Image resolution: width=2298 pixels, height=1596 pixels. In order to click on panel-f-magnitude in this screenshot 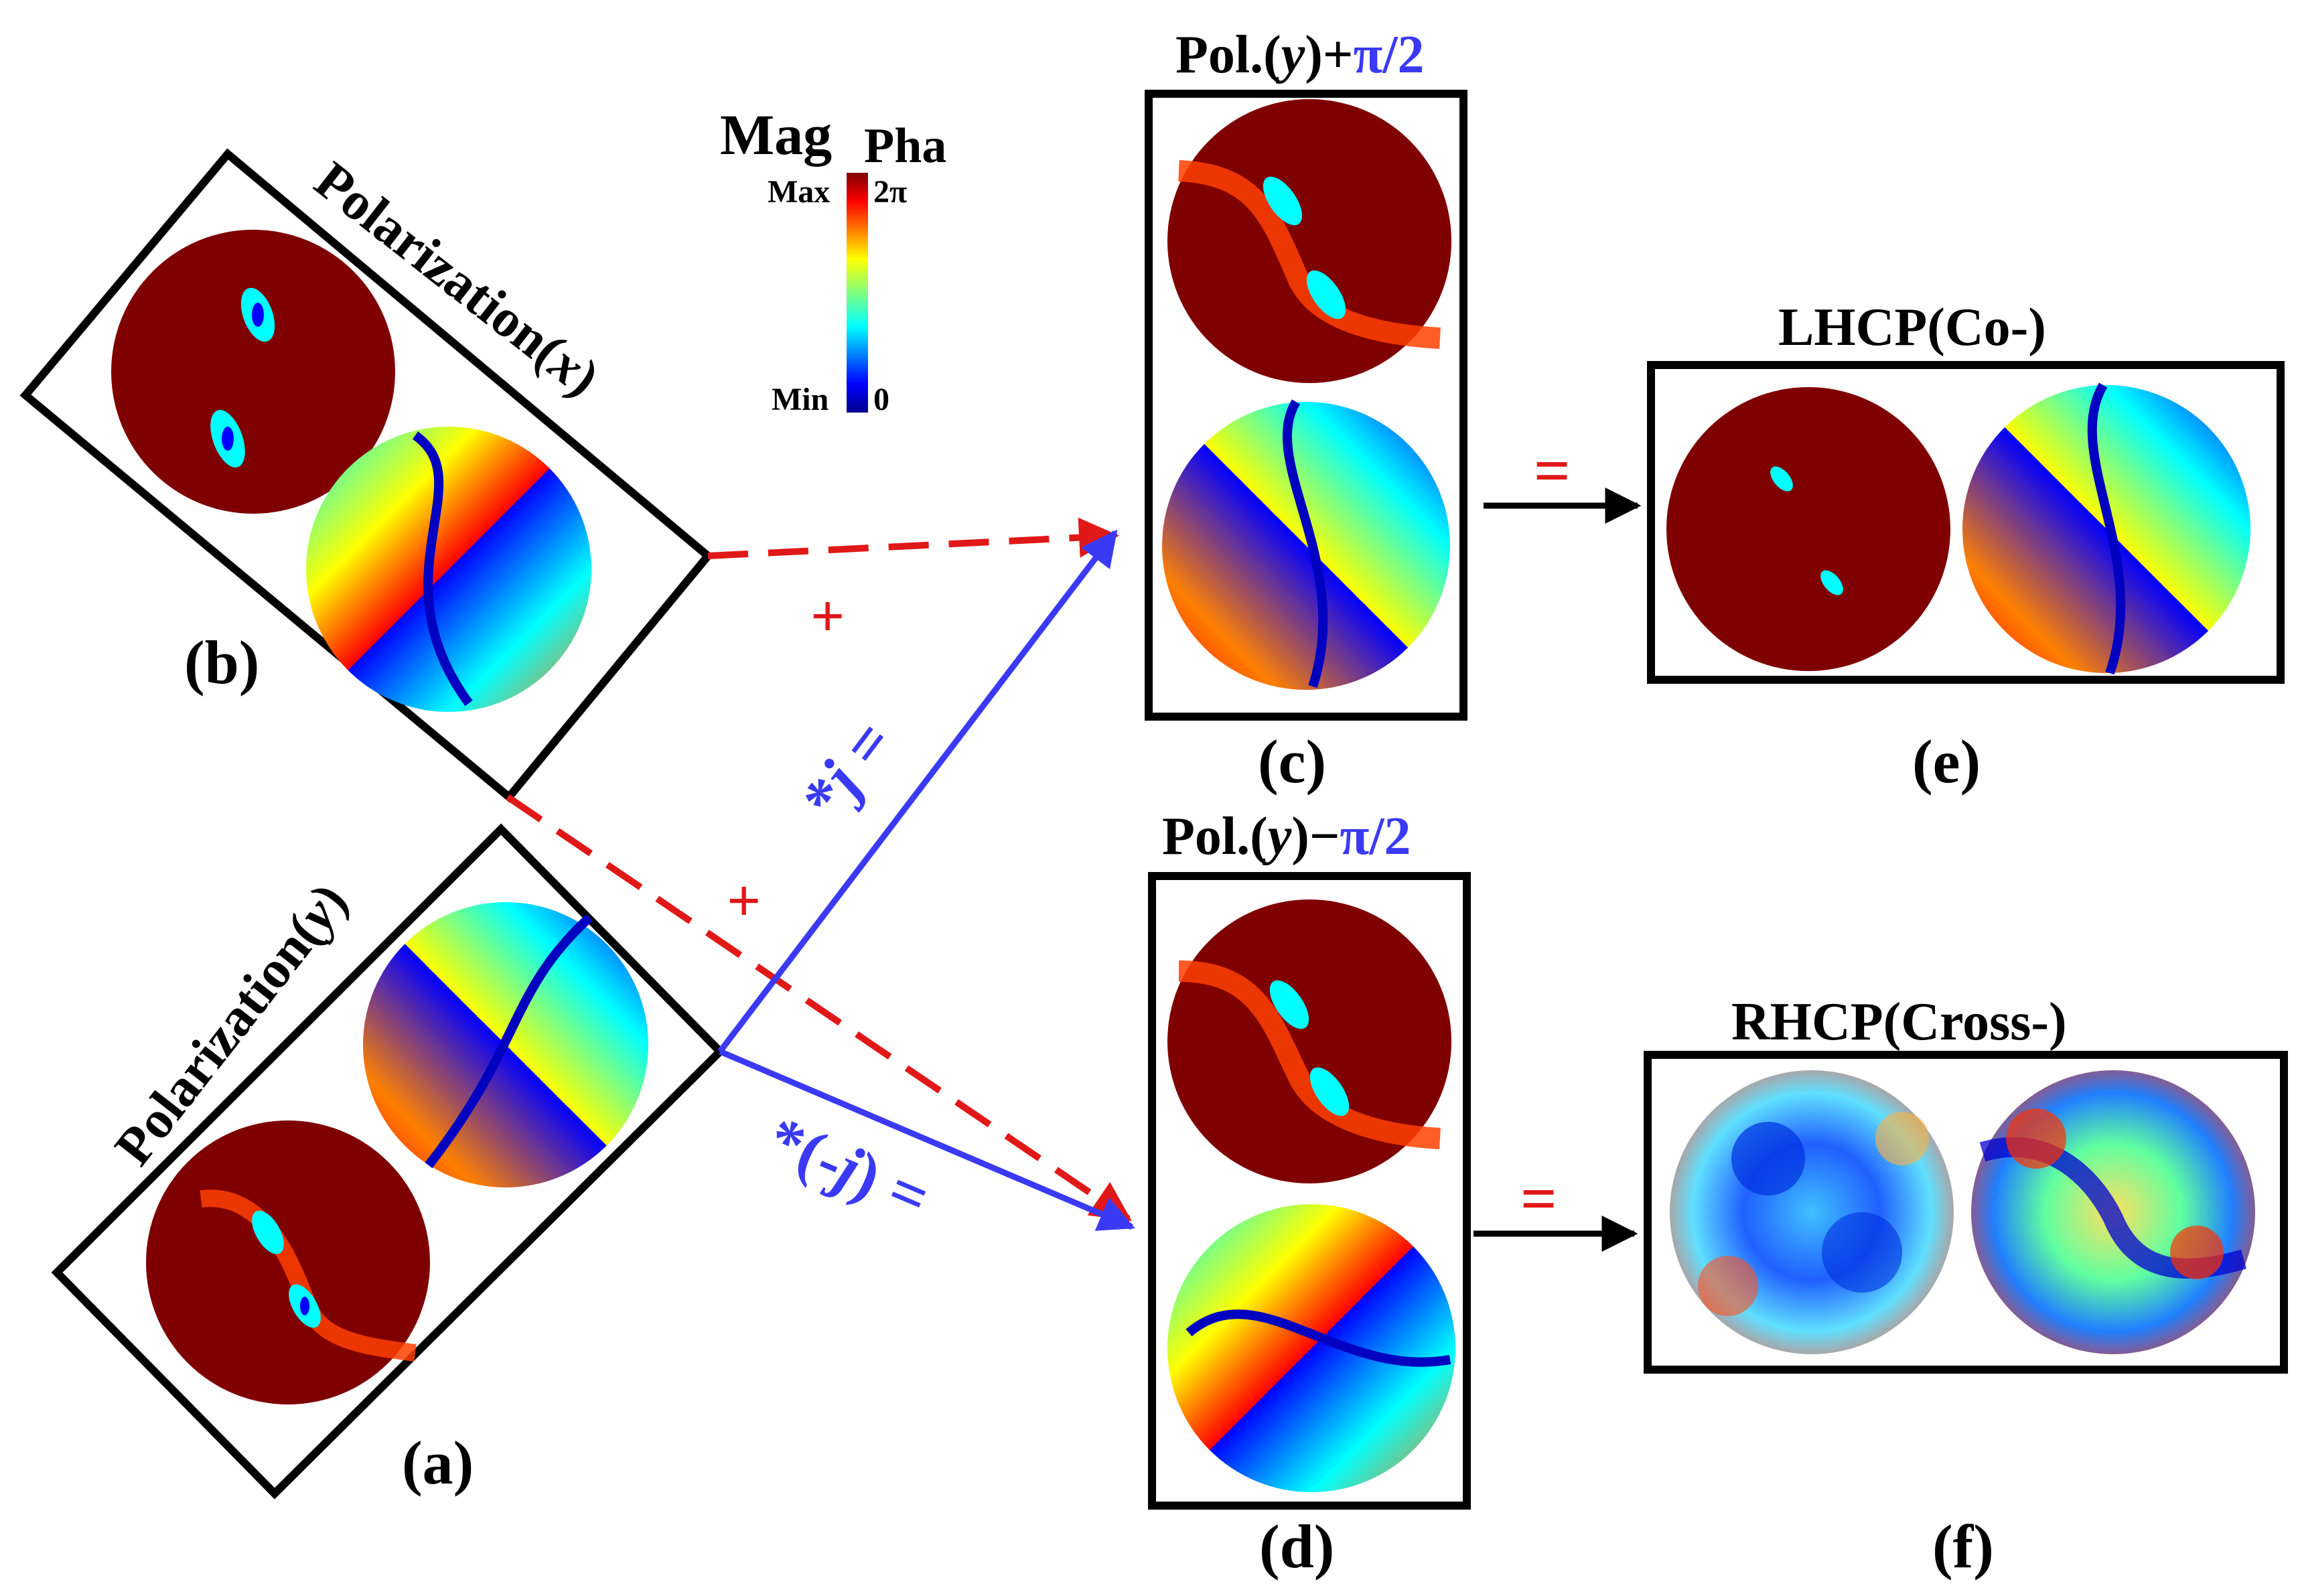, I will do `click(1812, 1212)`.